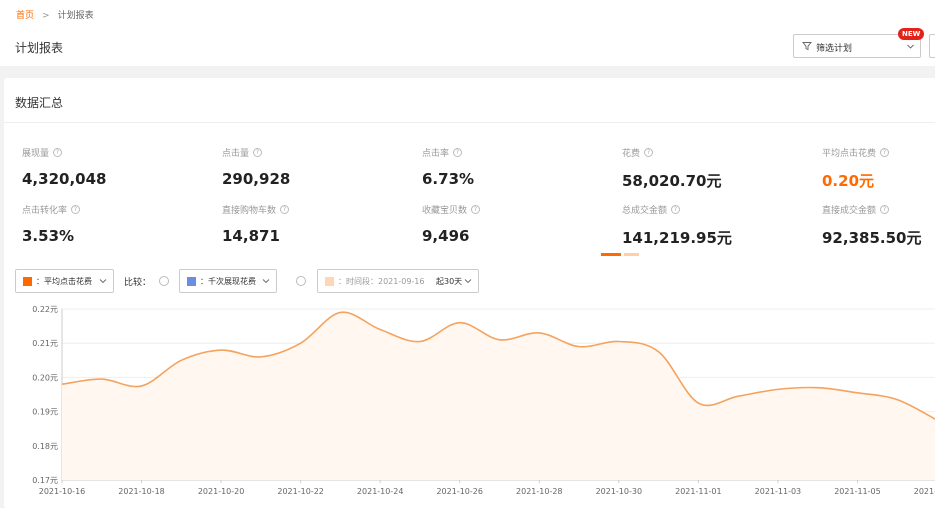 This screenshot has height=508, width=935. Describe the element at coordinates (872, 238) in the screenshot. I see `metric-value: 92,385.50元` at that location.